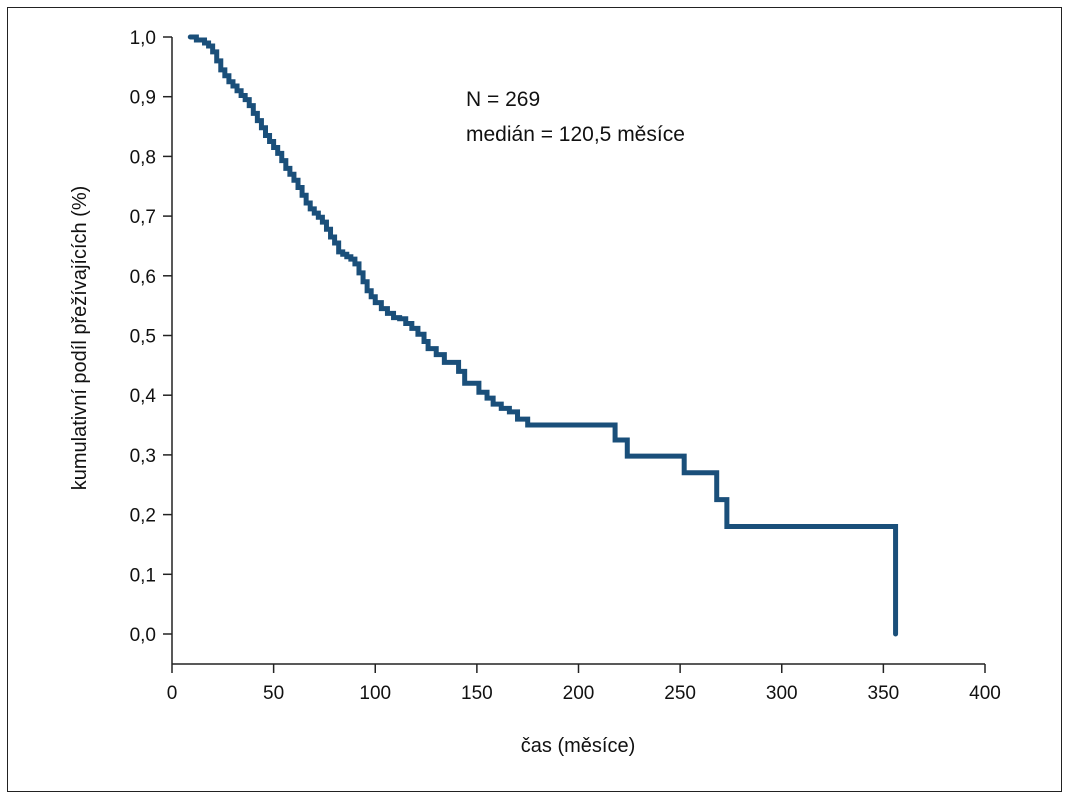 The height and width of the screenshot is (800, 1071). What do you see at coordinates (578, 746) in the screenshot?
I see `x-axis-label: čas (měsíce)` at bounding box center [578, 746].